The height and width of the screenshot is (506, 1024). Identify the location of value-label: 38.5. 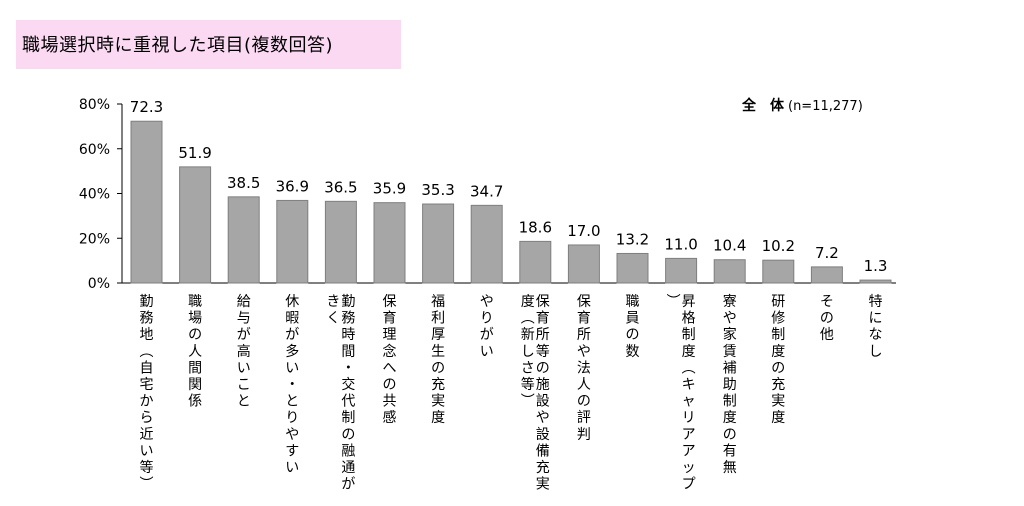
(243, 183).